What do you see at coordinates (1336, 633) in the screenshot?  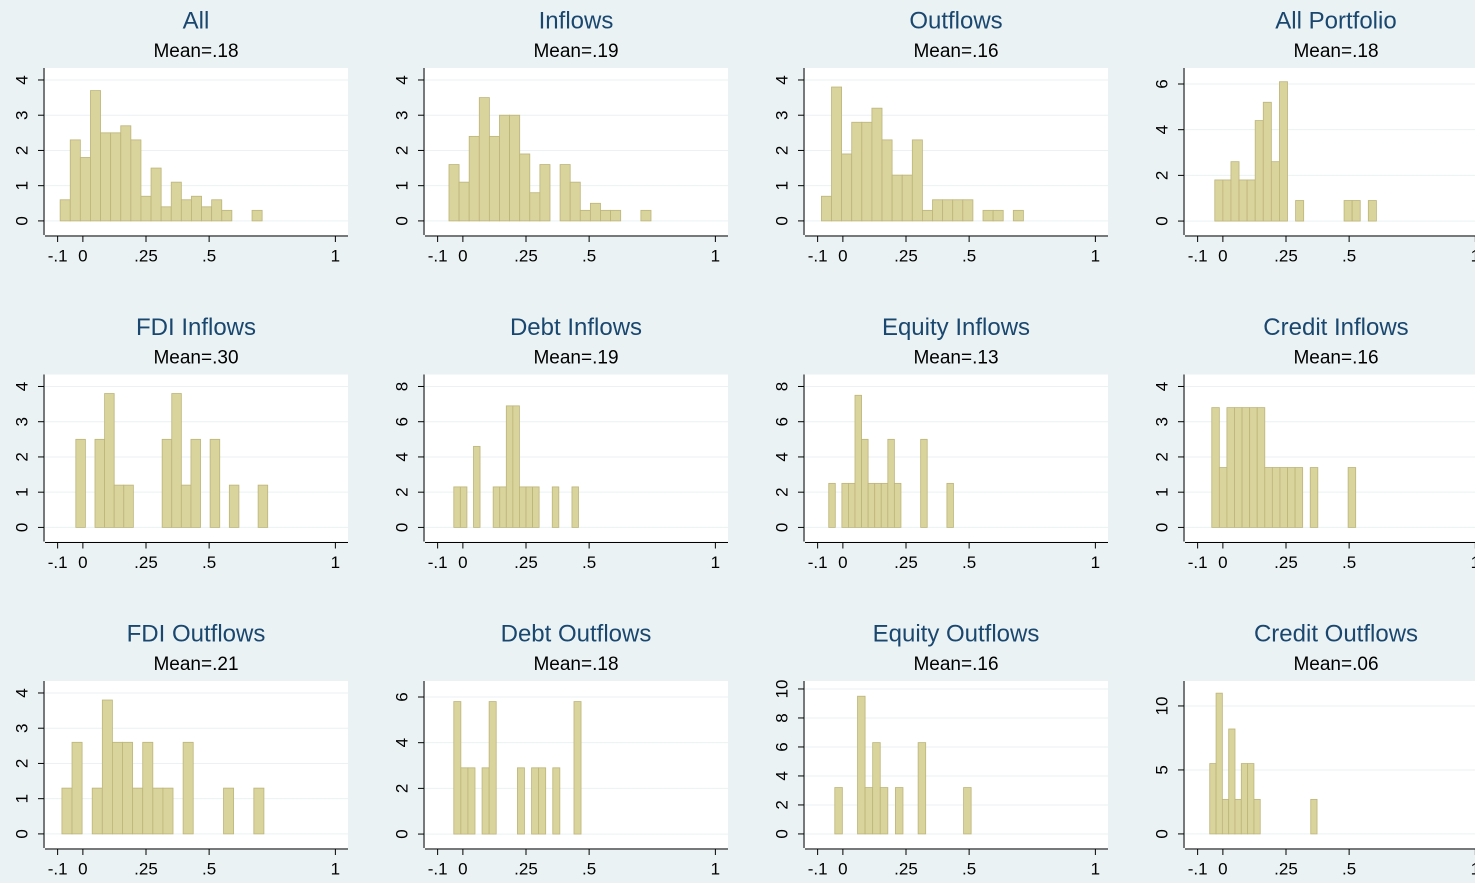 I see `panel-title: Credit Outflows` at bounding box center [1336, 633].